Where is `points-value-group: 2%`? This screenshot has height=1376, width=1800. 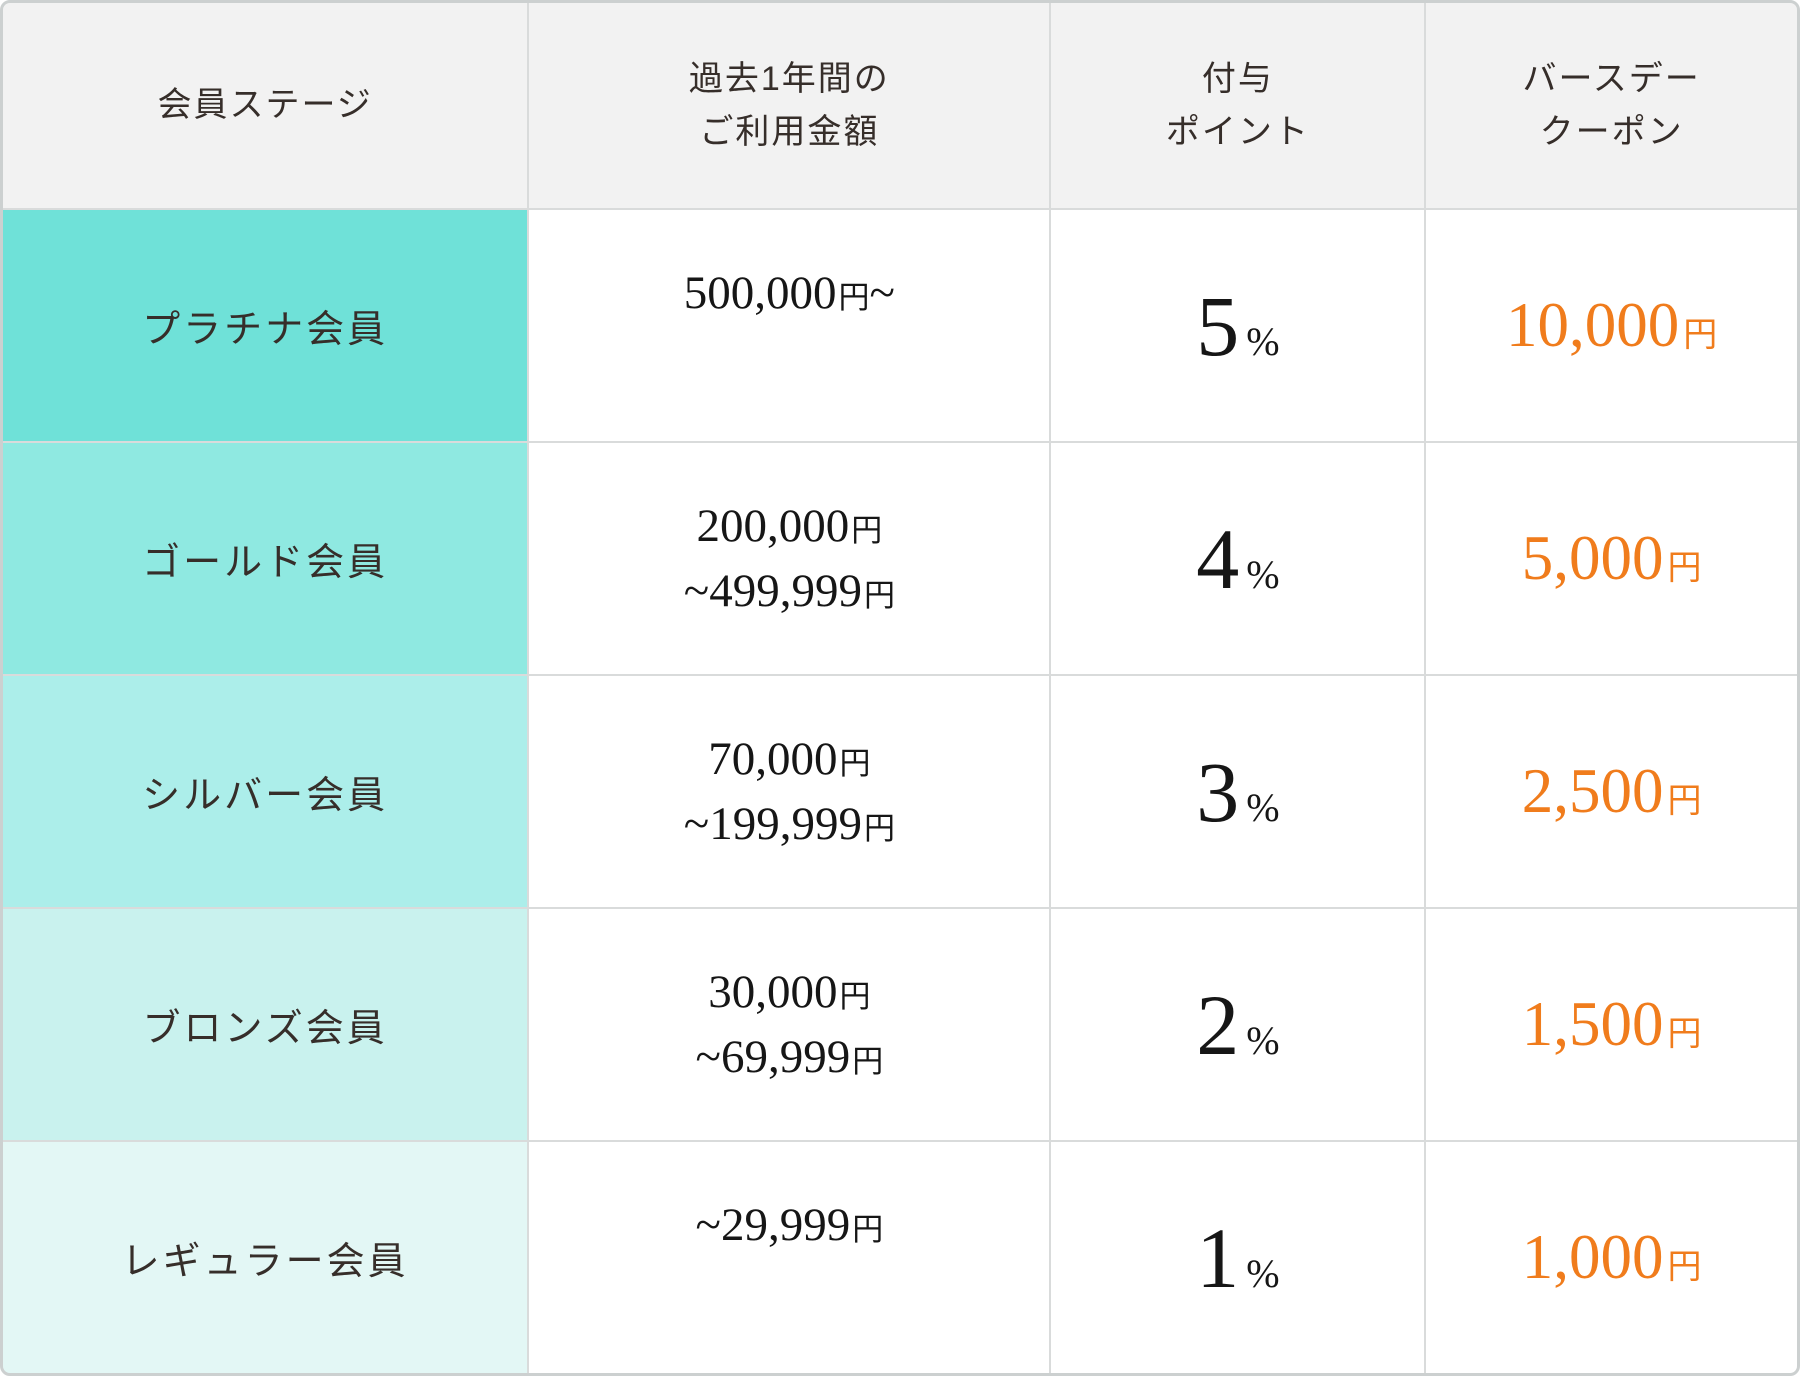
points-value-group: 2% is located at coordinates (1238, 1024).